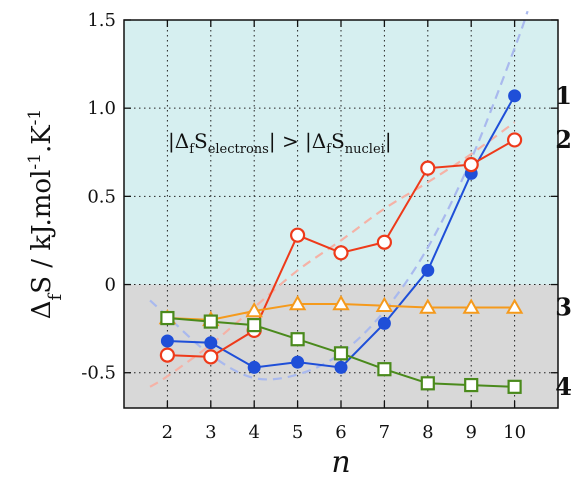 The height and width of the screenshot is (487, 574). What do you see at coordinates (42, 139) in the screenshot?
I see `y-axis-title-part: .K` at bounding box center [42, 139].